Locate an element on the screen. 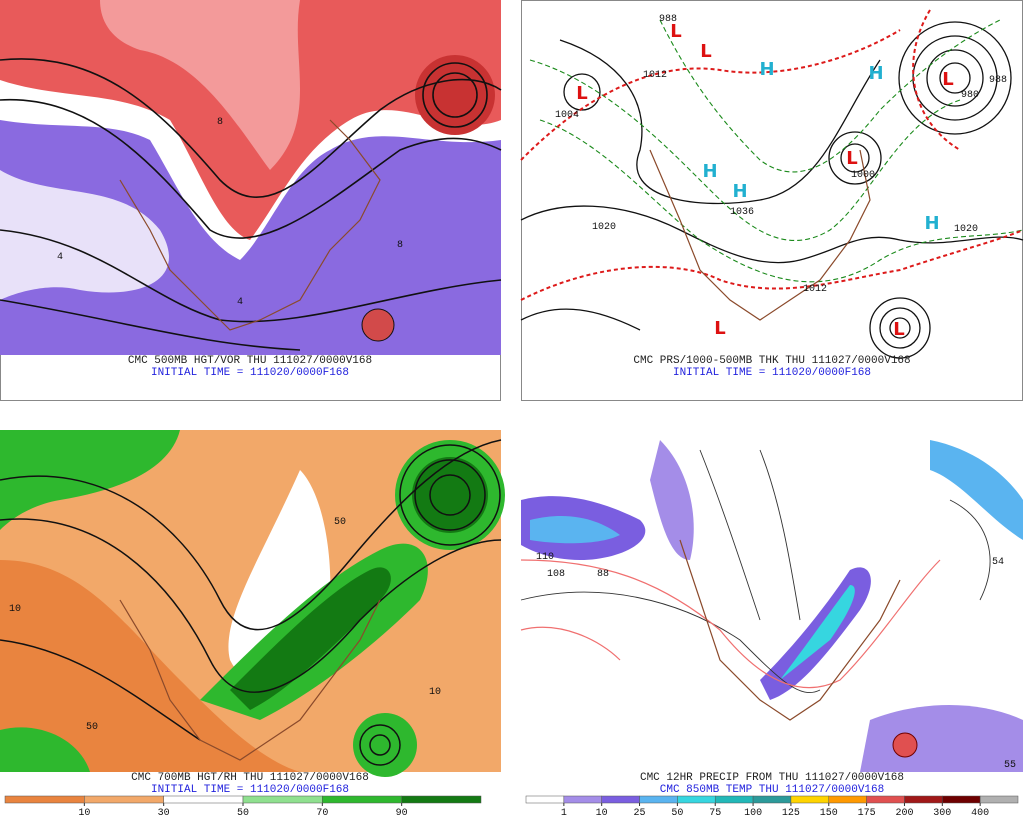 The width and height of the screenshot is (1024, 819). caption: CMC 500MB HGT/VOR THU 111027/0000V168 is located at coordinates (250, 361).